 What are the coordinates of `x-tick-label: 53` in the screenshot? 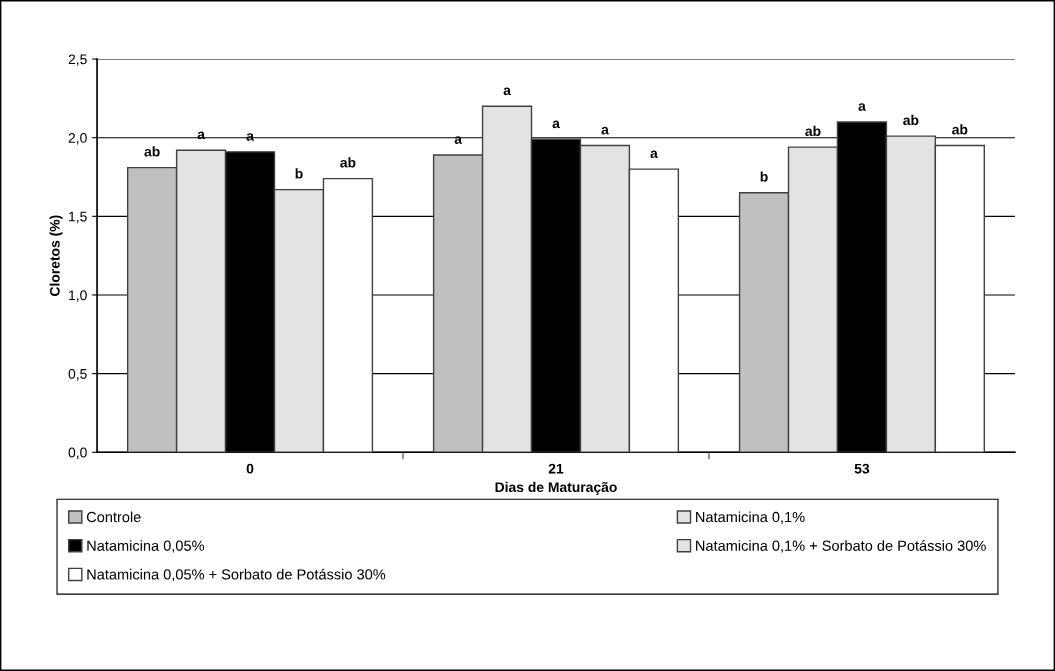 It's located at (862, 468).